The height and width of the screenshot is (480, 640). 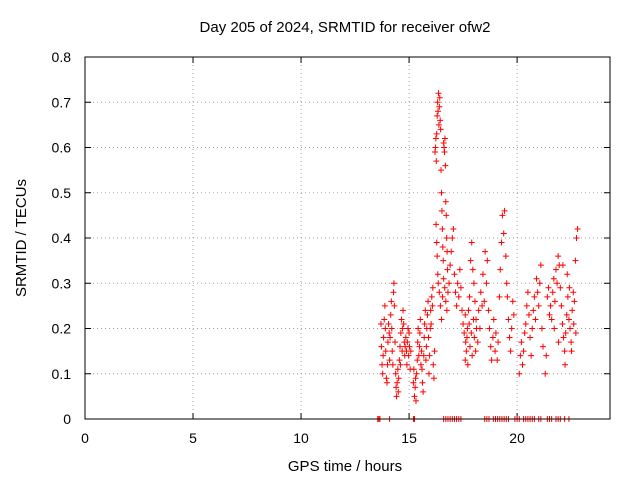 I want to click on y-tick-label: 0.8, so click(x=62, y=57).